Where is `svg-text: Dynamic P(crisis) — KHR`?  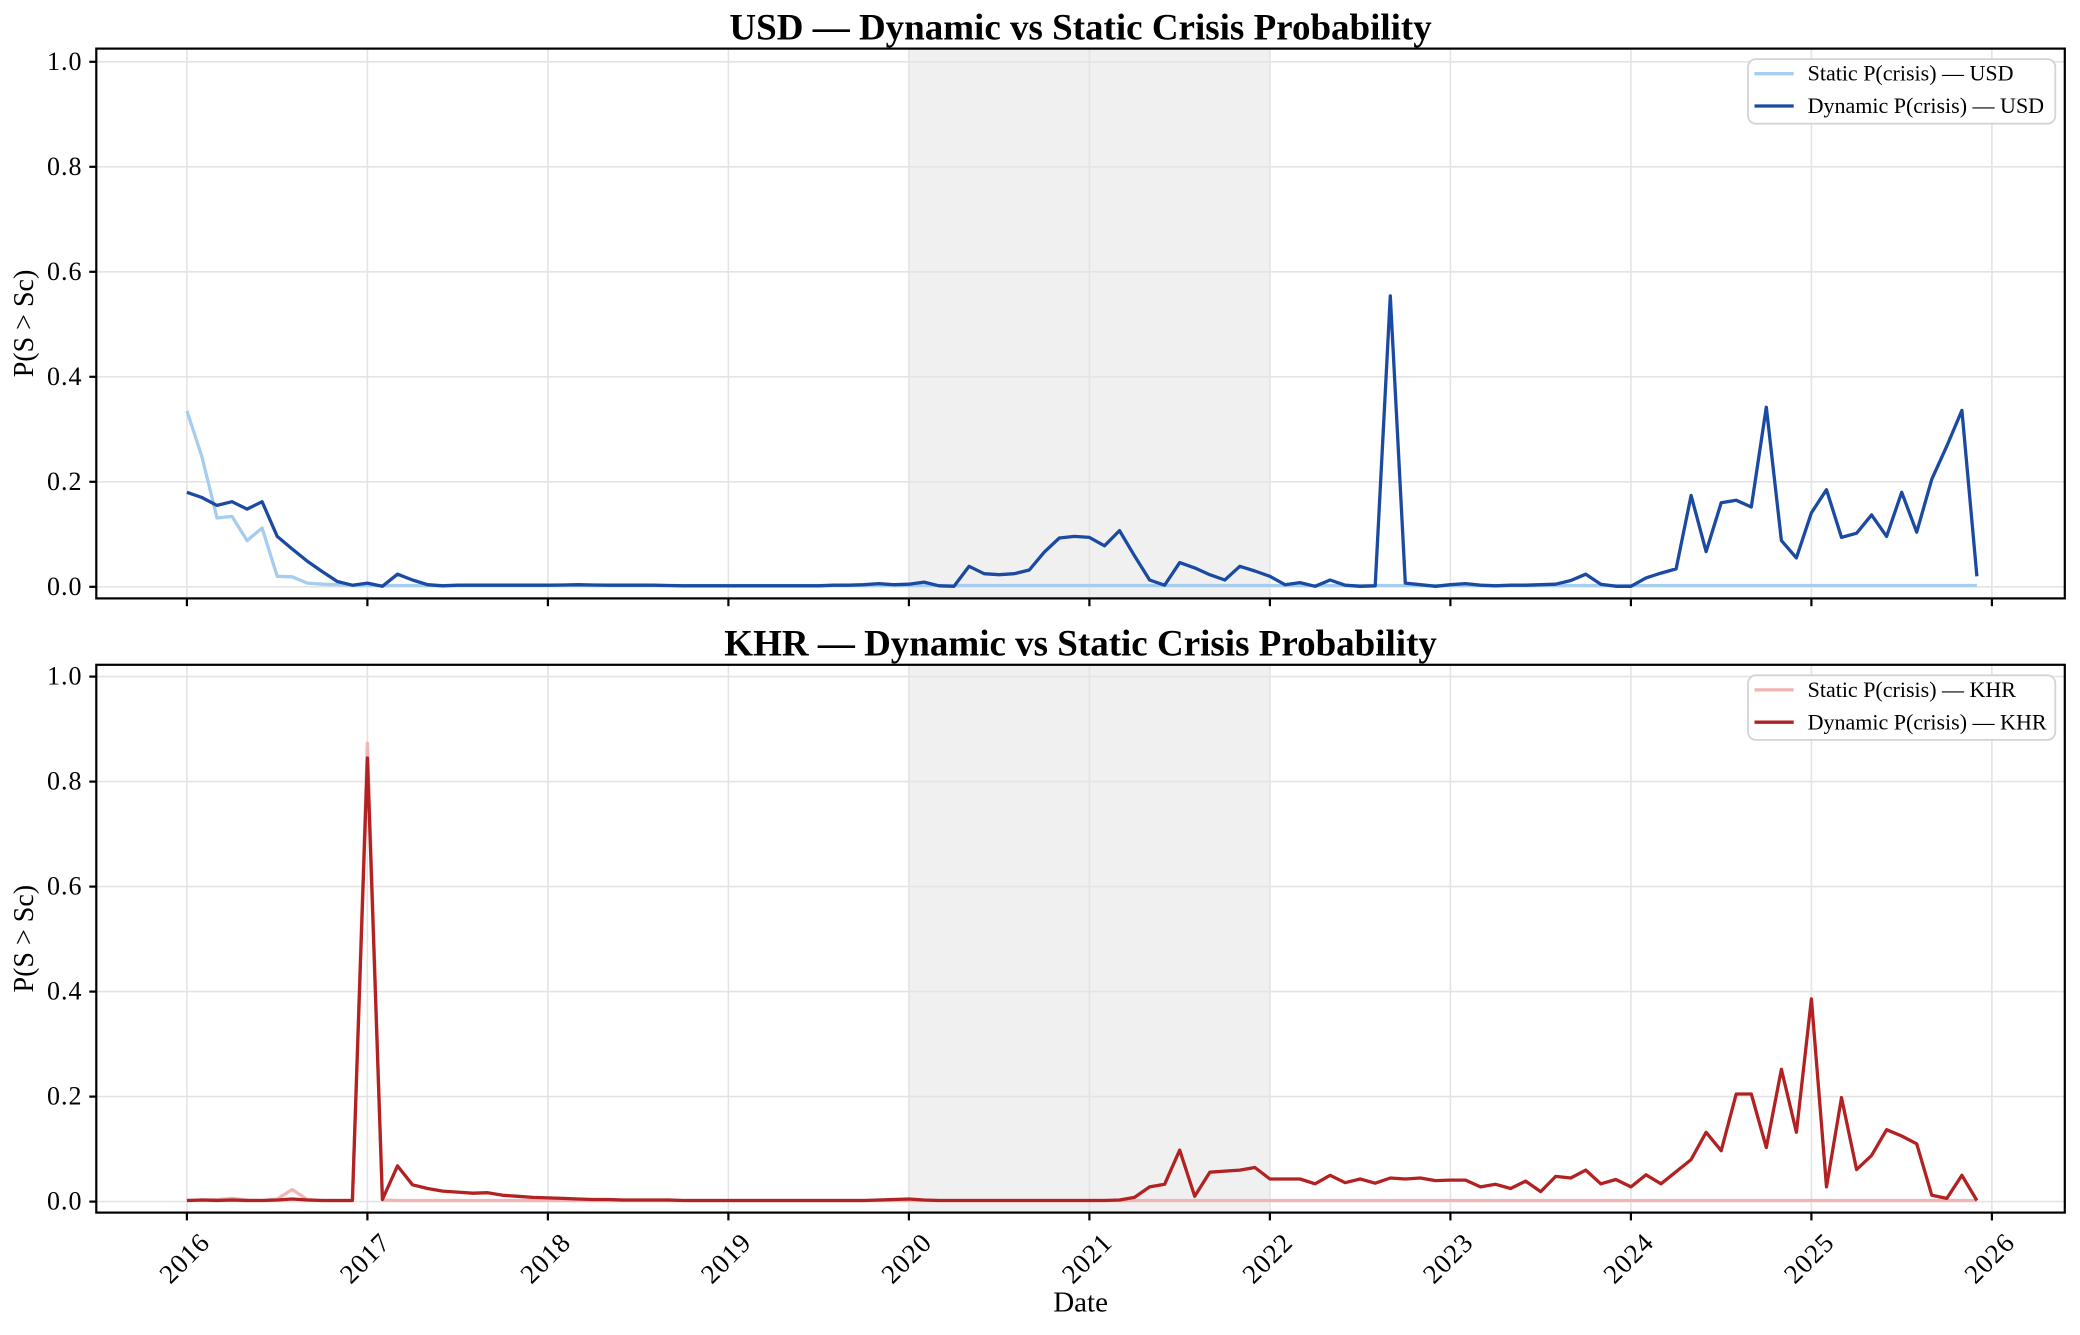
svg-text: Dynamic P(crisis) — KHR is located at coordinates (1927, 721).